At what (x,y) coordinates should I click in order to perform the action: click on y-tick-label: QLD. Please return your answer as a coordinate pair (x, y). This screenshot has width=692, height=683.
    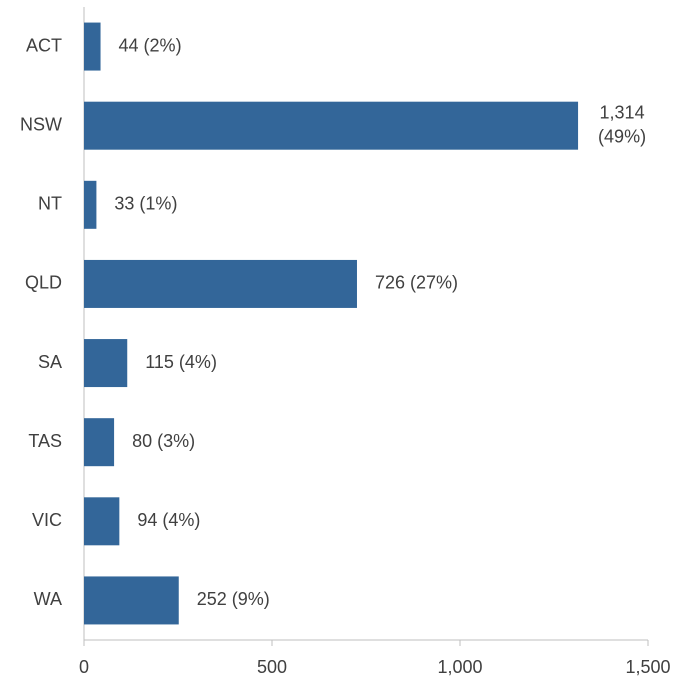
    Looking at the image, I should click on (43, 283).